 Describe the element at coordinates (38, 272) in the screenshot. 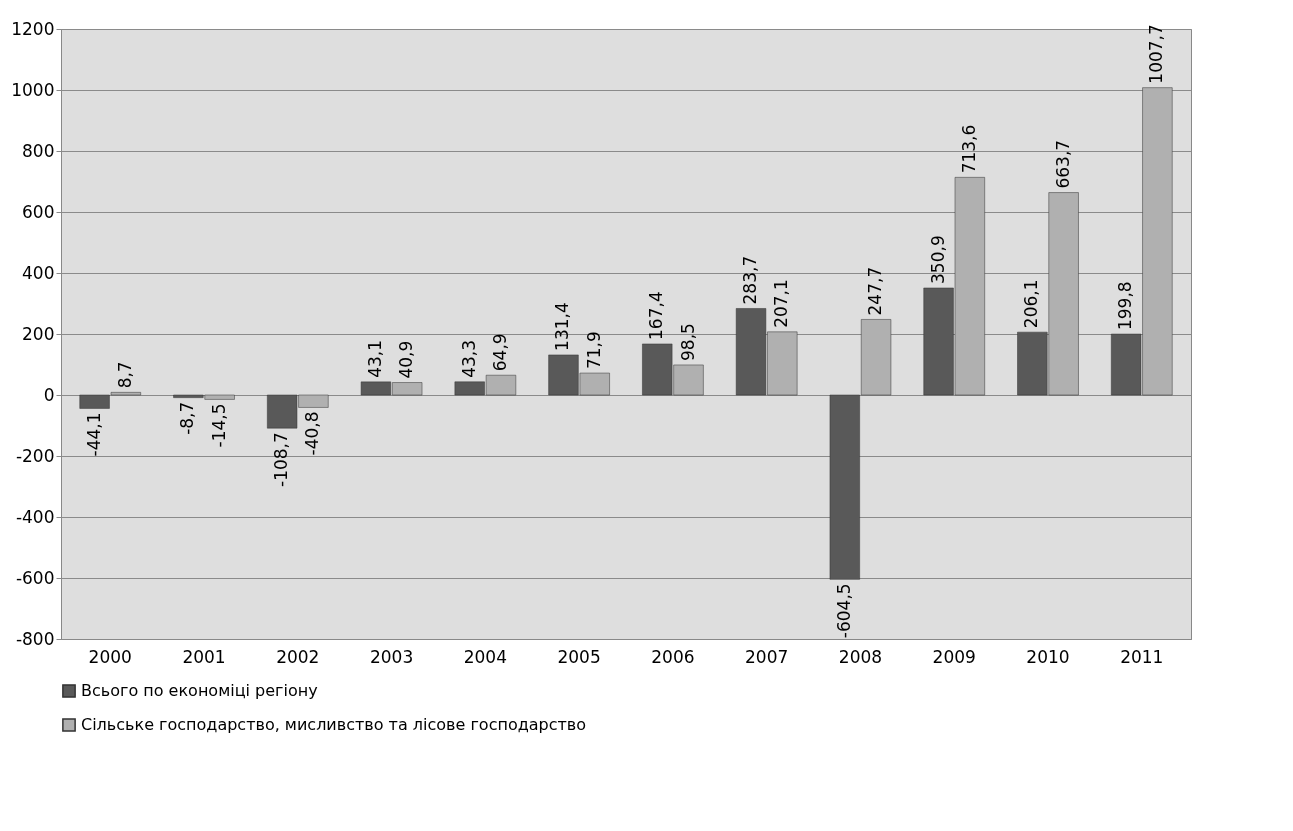

I see `y-tick-label: 400` at that location.